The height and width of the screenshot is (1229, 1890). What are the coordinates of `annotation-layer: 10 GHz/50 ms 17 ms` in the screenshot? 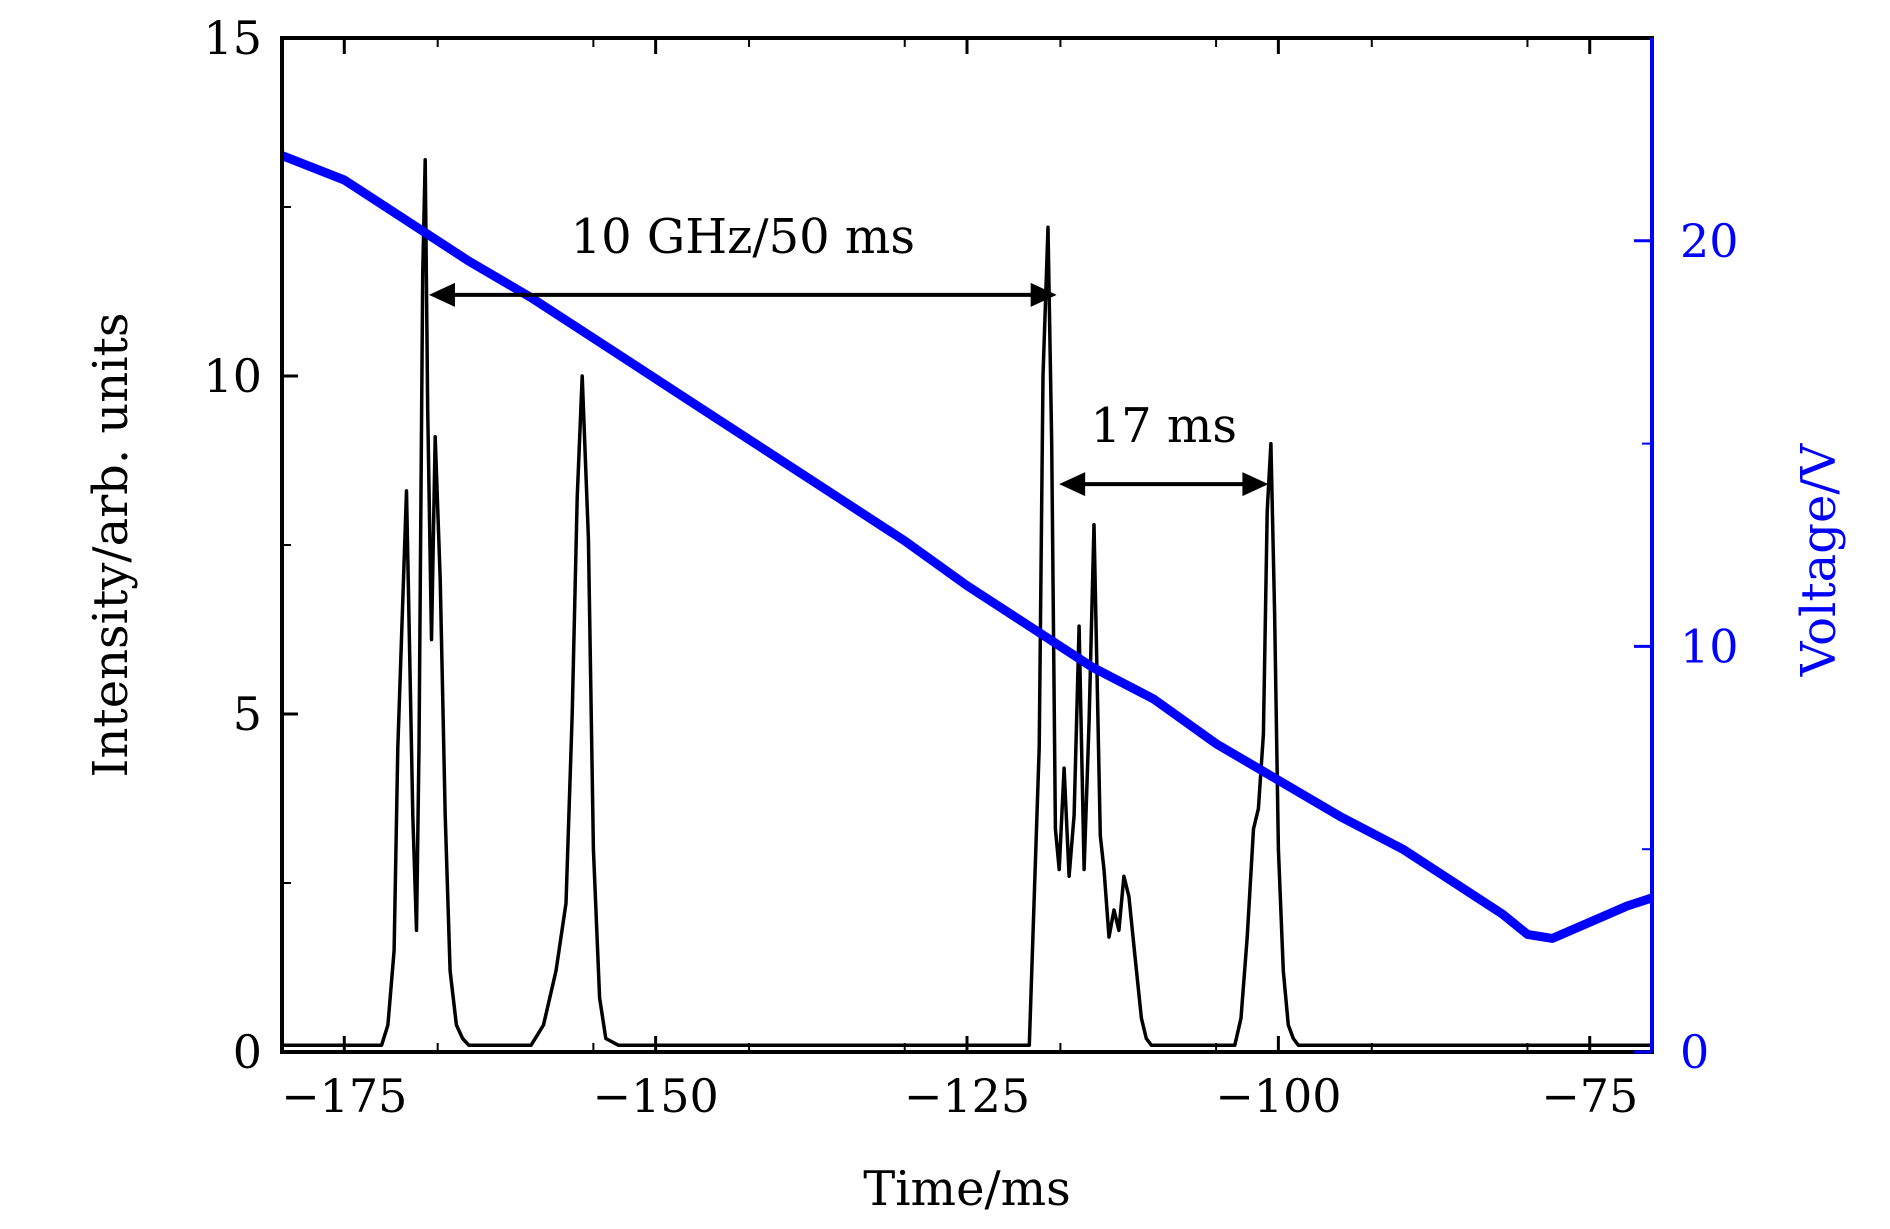 It's located at (848, 353).